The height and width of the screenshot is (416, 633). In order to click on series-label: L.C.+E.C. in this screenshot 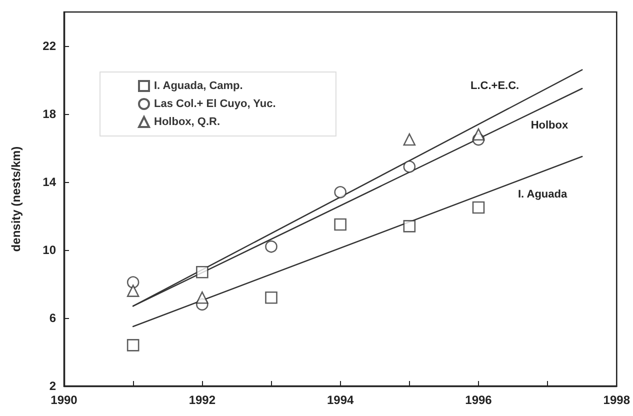, I will do `click(495, 86)`.